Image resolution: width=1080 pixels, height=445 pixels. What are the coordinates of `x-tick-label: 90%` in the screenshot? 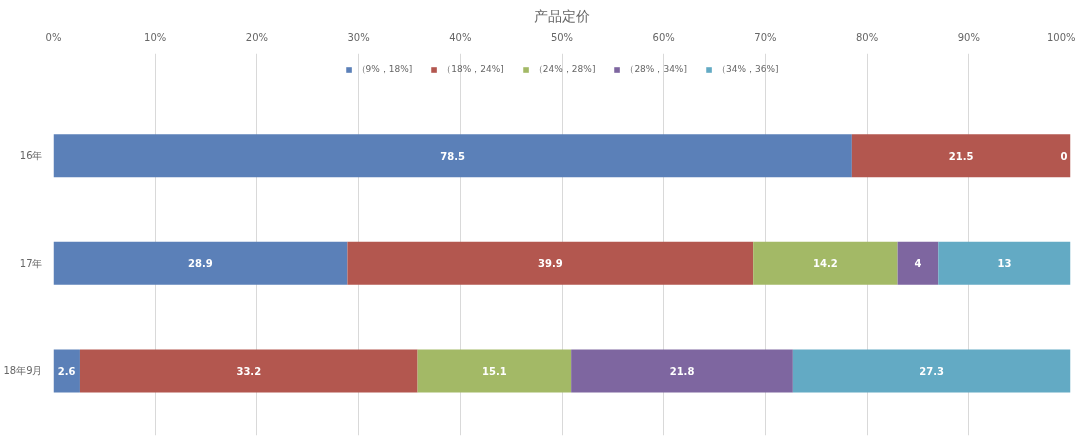 It's located at (968, 37).